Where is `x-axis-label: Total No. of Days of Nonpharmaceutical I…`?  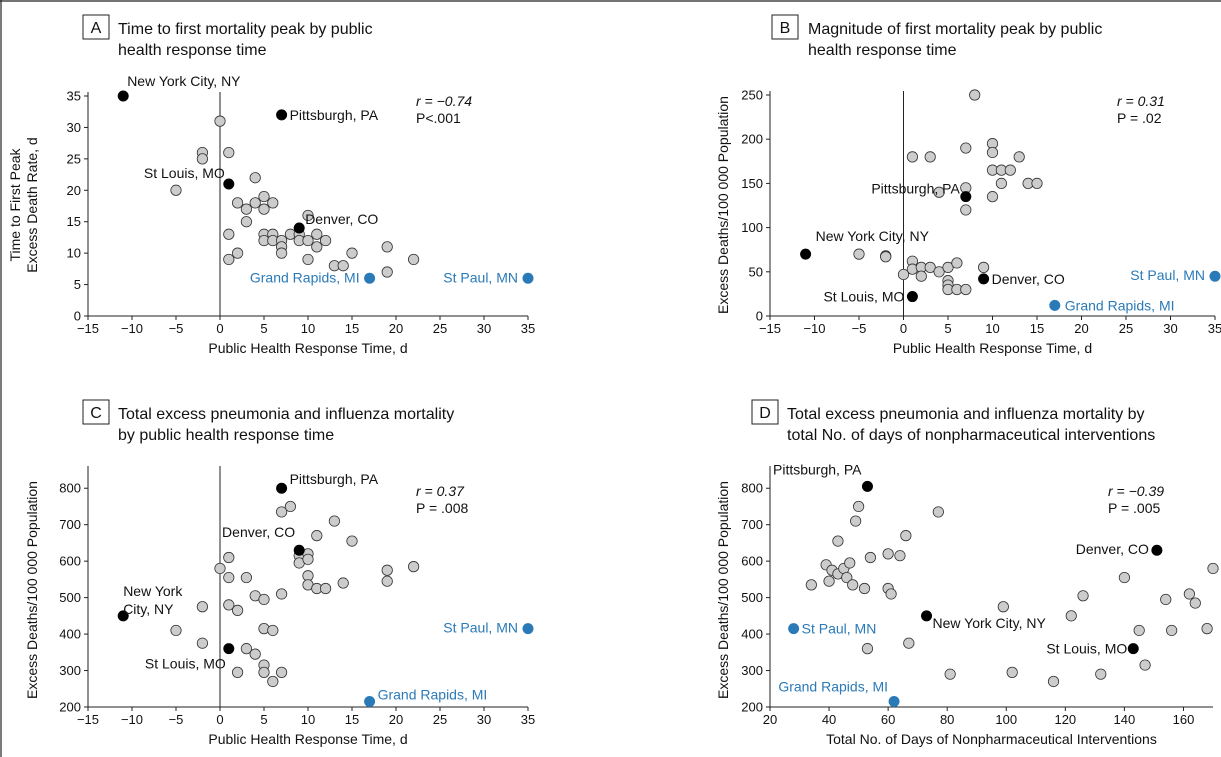
x-axis-label: Total No. of Days of Nonpharmaceutical I… is located at coordinates (991, 739).